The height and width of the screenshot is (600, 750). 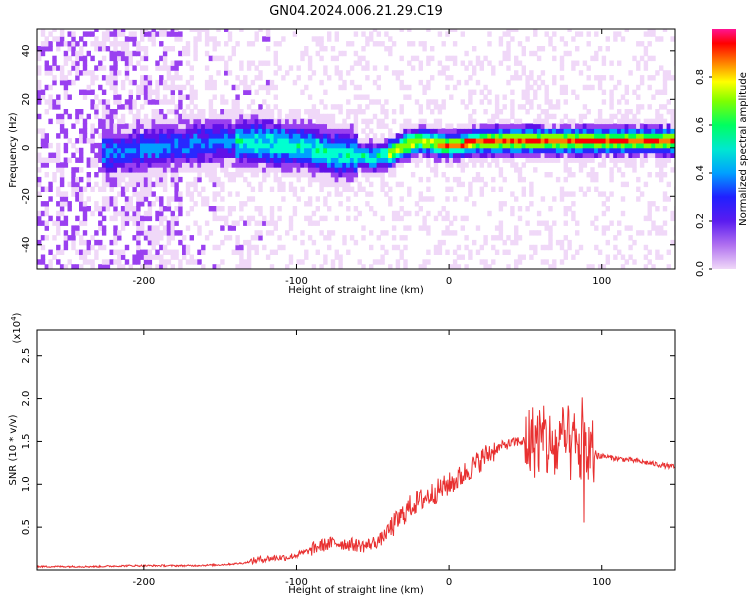 What do you see at coordinates (449, 281) in the screenshot?
I see `x-tick-label: 0` at bounding box center [449, 281].